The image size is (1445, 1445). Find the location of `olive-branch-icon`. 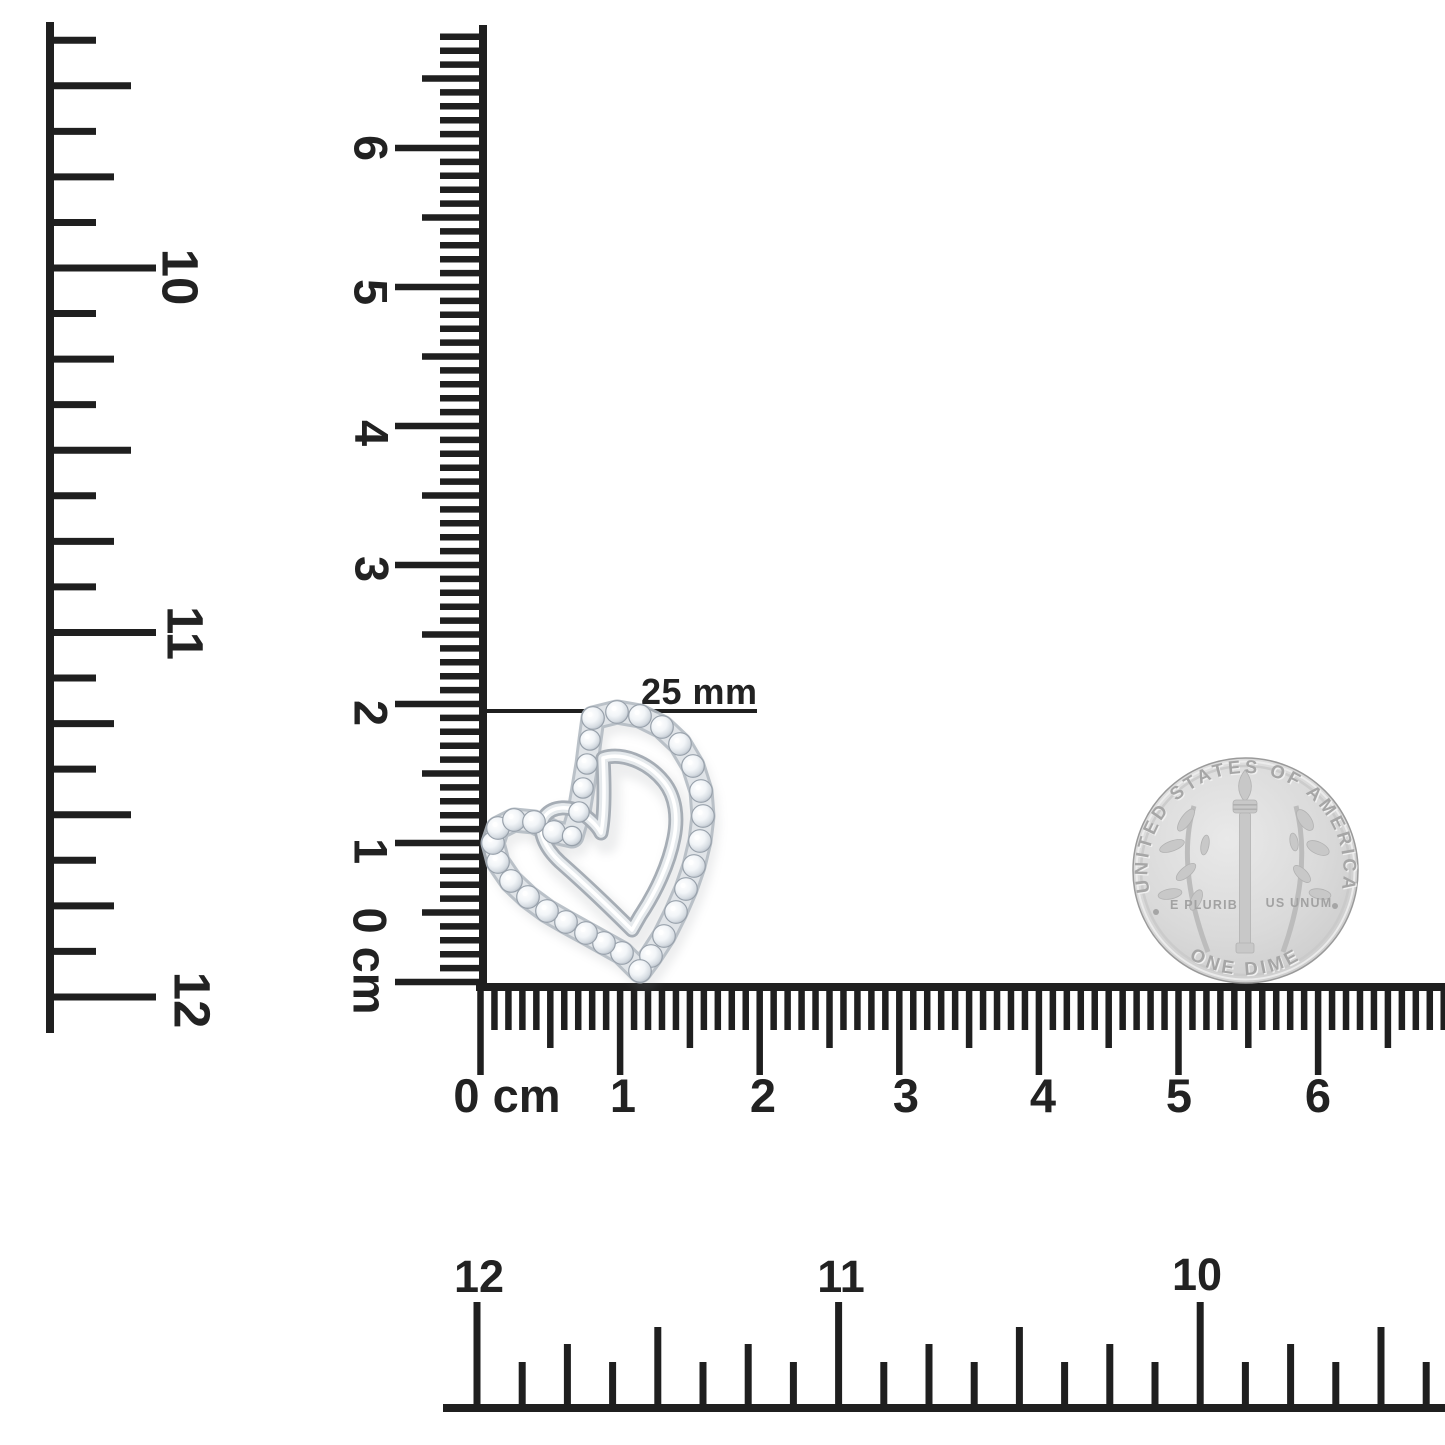

olive-branch-icon is located at coordinates (1184, 879).